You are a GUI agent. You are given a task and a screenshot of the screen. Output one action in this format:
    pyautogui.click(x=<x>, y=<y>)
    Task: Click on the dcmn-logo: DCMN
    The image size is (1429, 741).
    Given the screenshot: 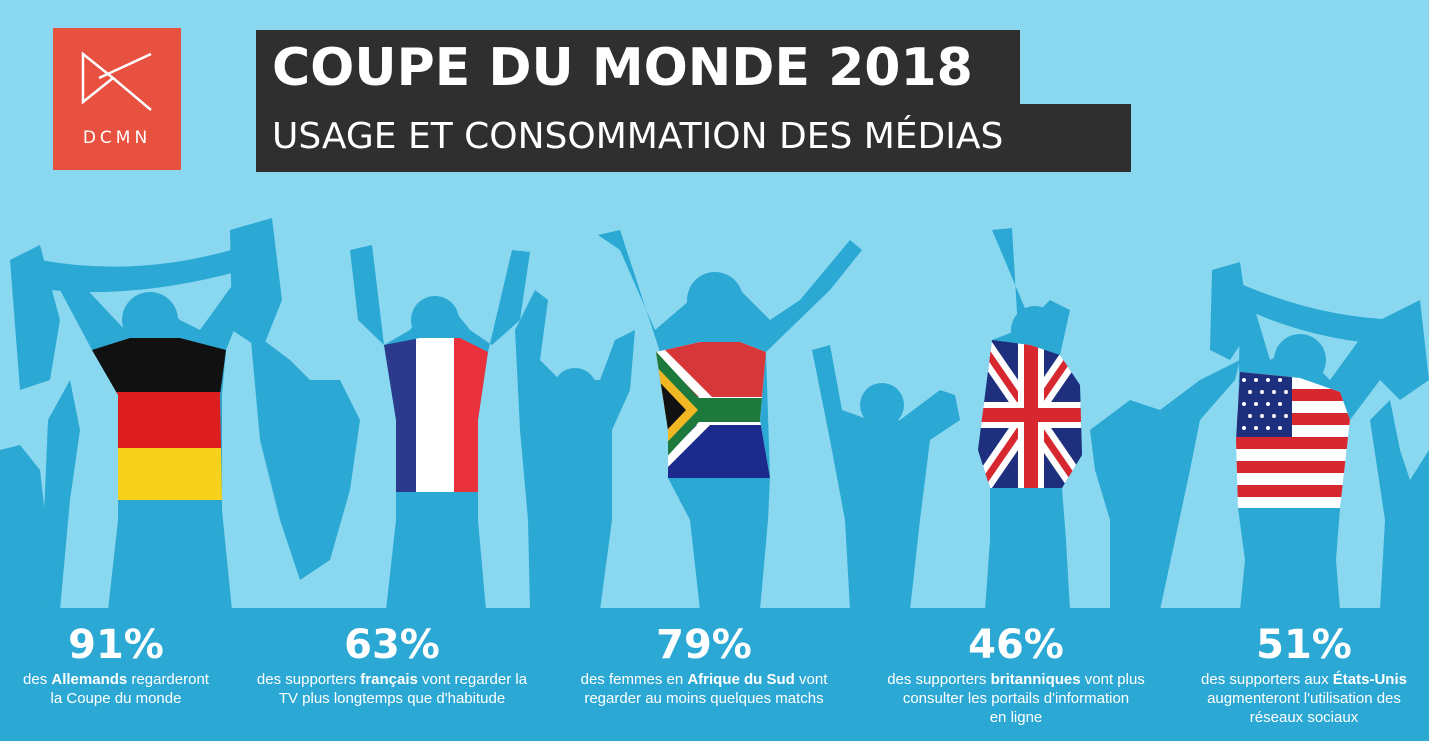 What is the action you would take?
    pyautogui.click(x=117, y=99)
    